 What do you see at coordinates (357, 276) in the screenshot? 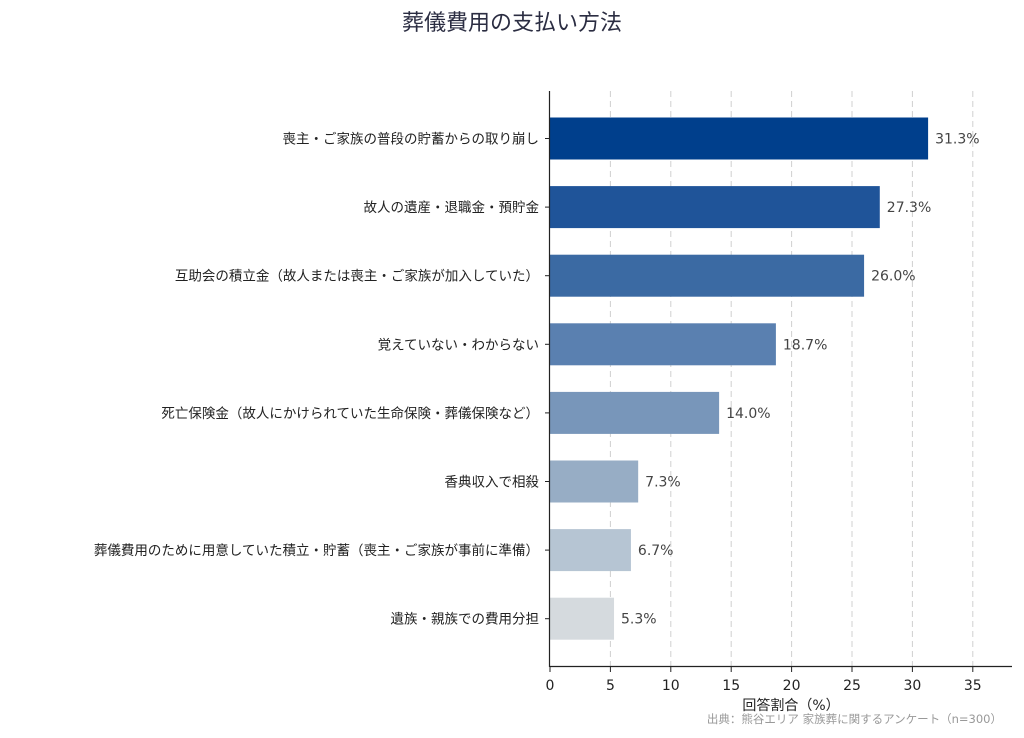
I see `category-label: 互助会の積立金（故人または喪主・ご家族が加入していた）` at bounding box center [357, 276].